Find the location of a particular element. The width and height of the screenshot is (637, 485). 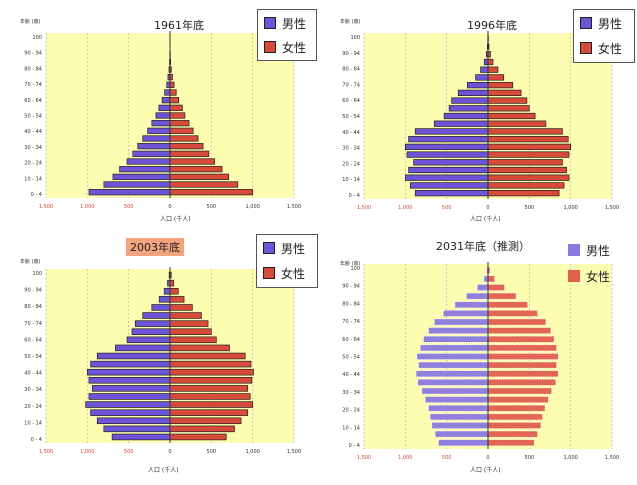

age-tick-label: 60 - 64 is located at coordinates (33, 101).